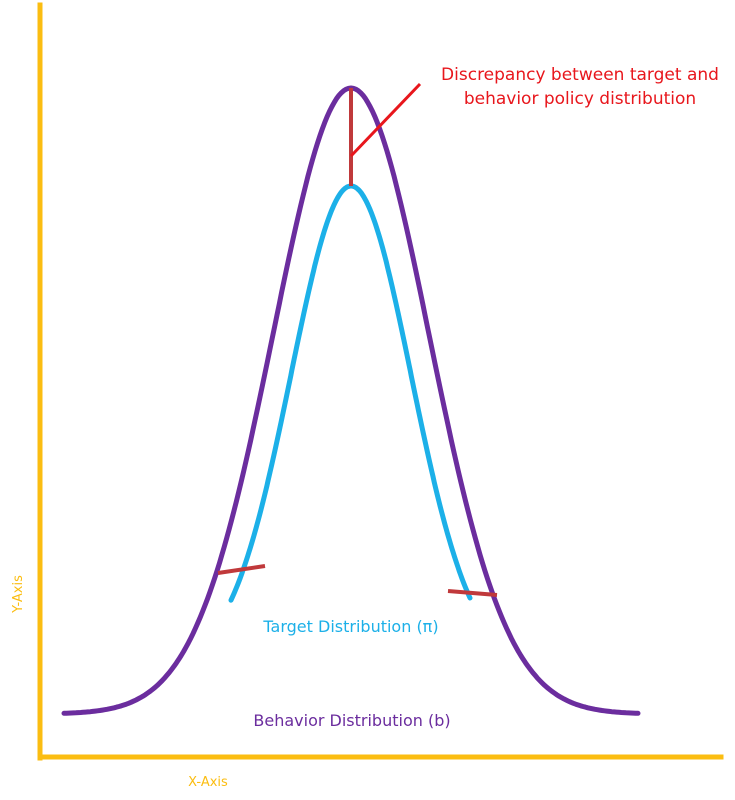 This screenshot has height=800, width=735. What do you see at coordinates (350, 626) in the screenshot?
I see `target-distribution-label: Target Distribution (π)` at bounding box center [350, 626].